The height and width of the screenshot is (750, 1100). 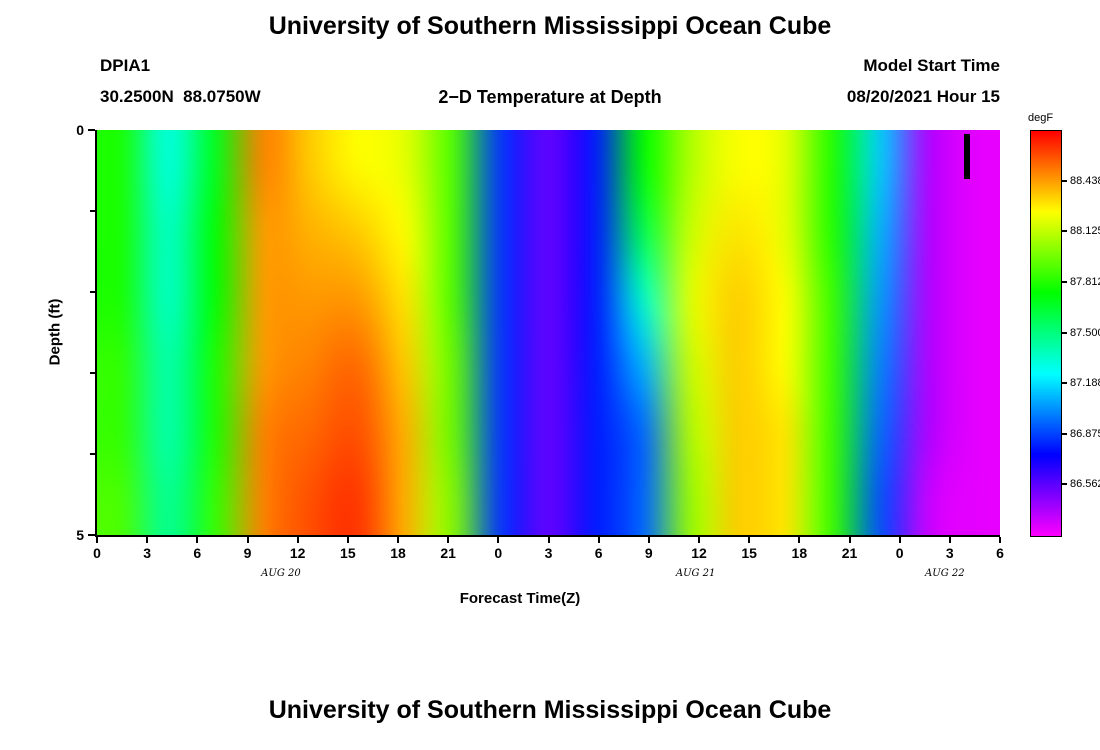 What do you see at coordinates (180, 96) in the screenshot?
I see `station-coordinates: 30.2500N 88.0750W` at bounding box center [180, 96].